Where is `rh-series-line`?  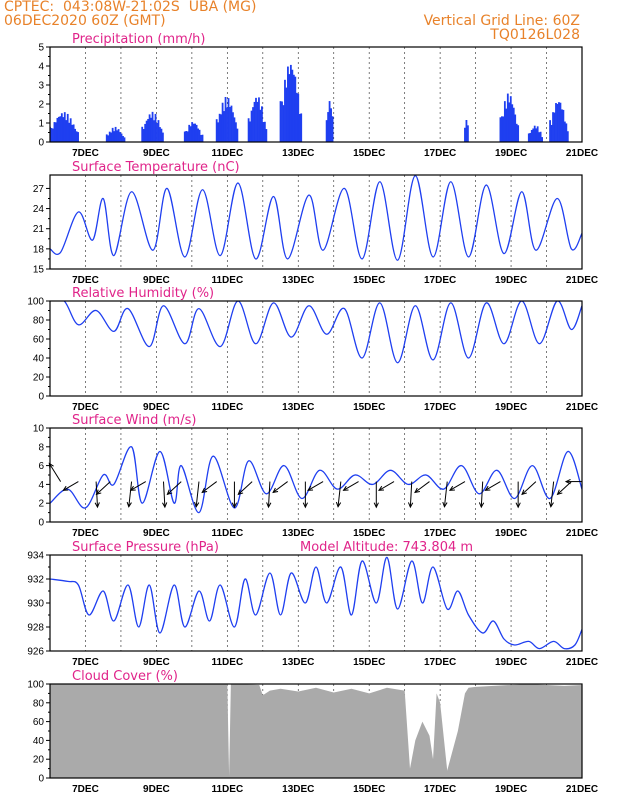
rh-series-line is located at coordinates (316, 332).